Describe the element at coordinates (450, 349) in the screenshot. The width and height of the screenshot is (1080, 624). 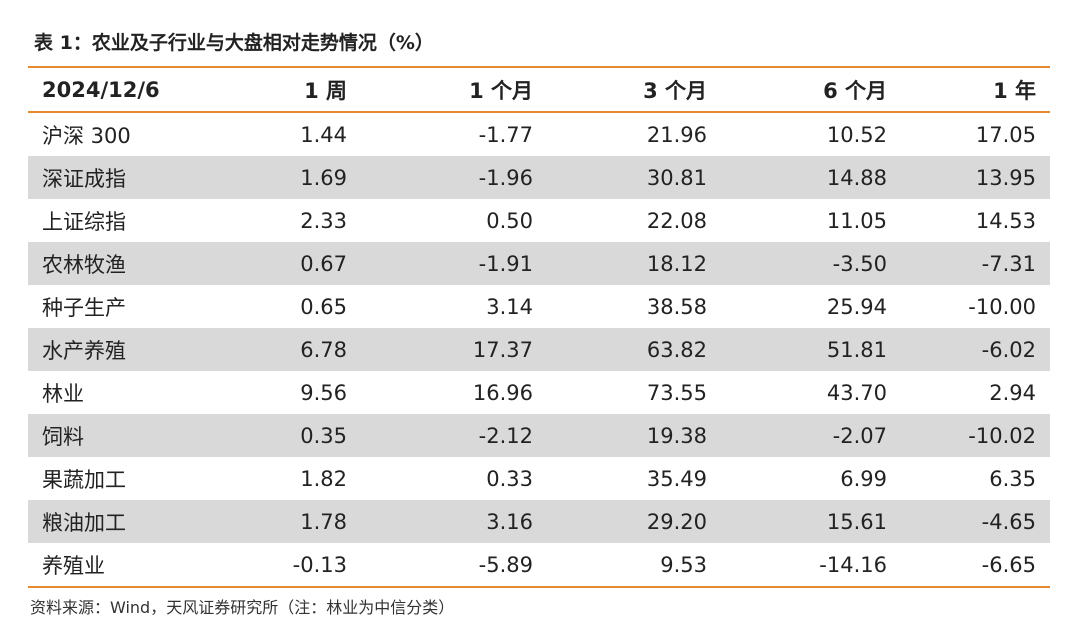
I see `value-cell: 17.37` at that location.